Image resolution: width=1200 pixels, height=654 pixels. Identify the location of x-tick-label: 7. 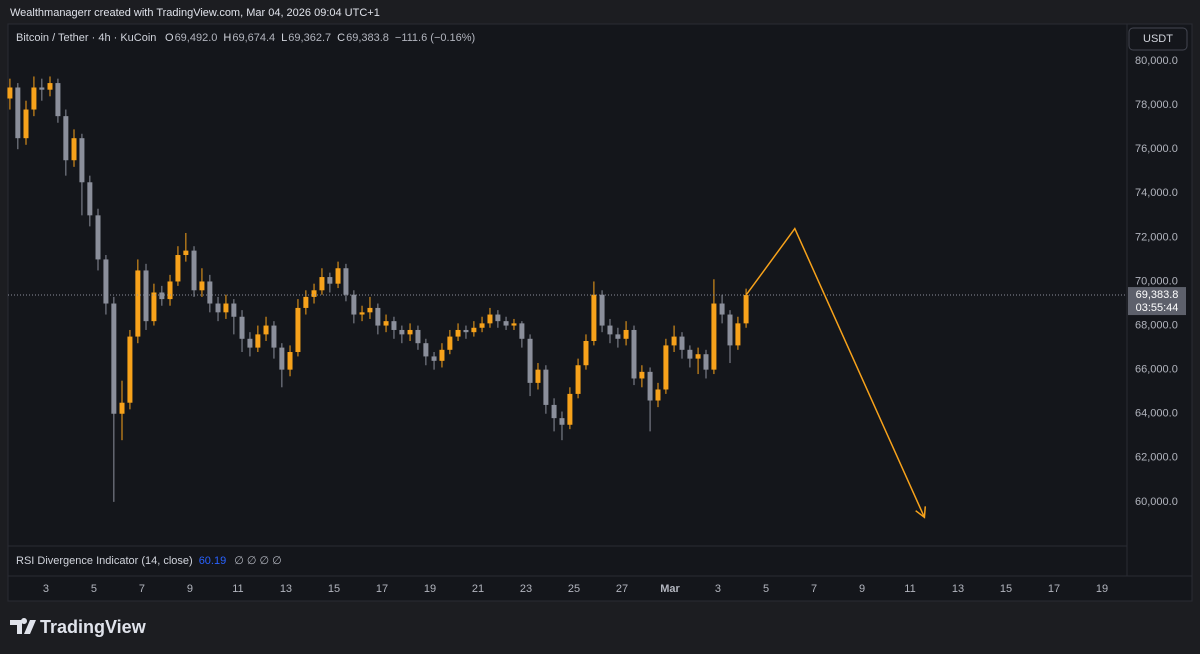
(142, 589).